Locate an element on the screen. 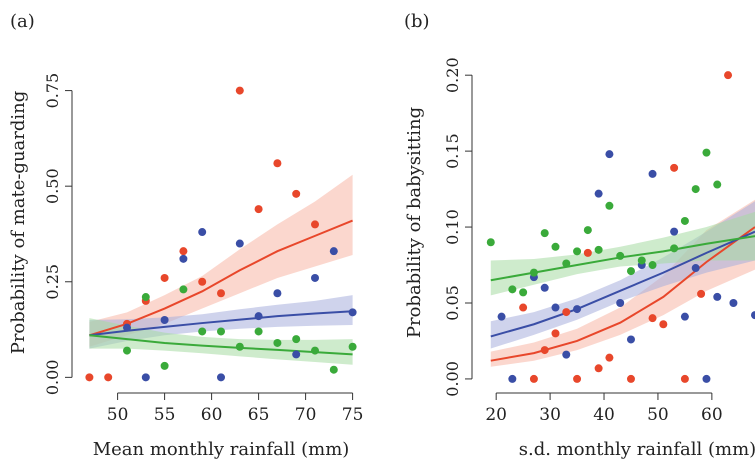  y-axis-label: Probability of babysitting is located at coordinates (414, 222).